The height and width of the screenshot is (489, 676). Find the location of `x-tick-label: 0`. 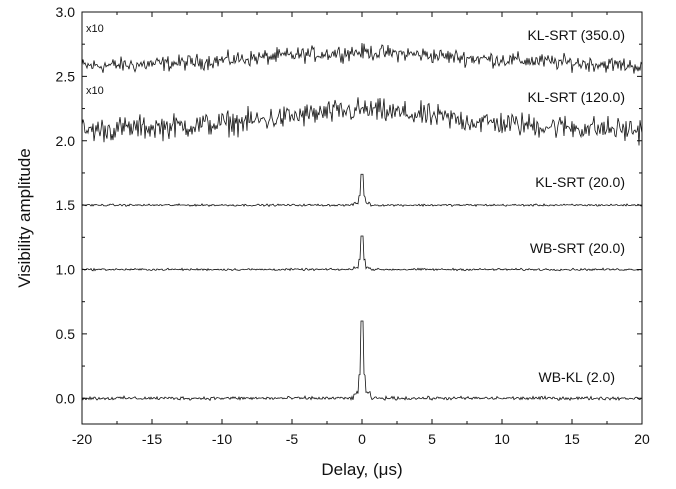

x-tick-label: 0 is located at coordinates (362, 439).